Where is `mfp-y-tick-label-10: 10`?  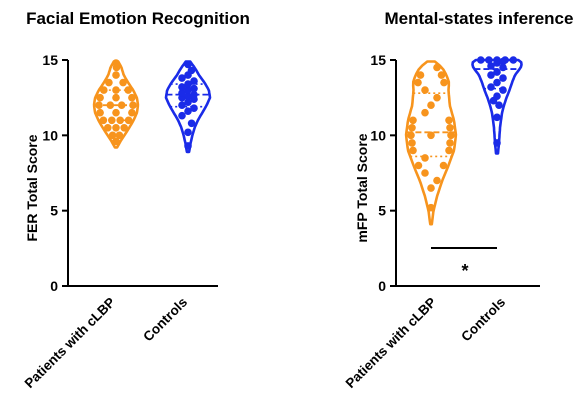 mfp-y-tick-label-10: 10 is located at coordinates (378, 135).